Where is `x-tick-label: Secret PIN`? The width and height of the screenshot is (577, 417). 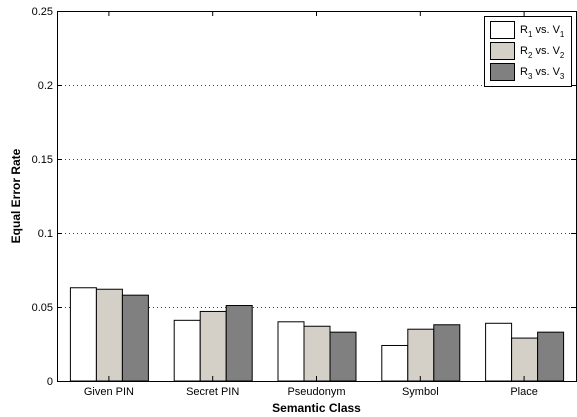 x-tick-label: Secret PIN is located at coordinates (212, 392).